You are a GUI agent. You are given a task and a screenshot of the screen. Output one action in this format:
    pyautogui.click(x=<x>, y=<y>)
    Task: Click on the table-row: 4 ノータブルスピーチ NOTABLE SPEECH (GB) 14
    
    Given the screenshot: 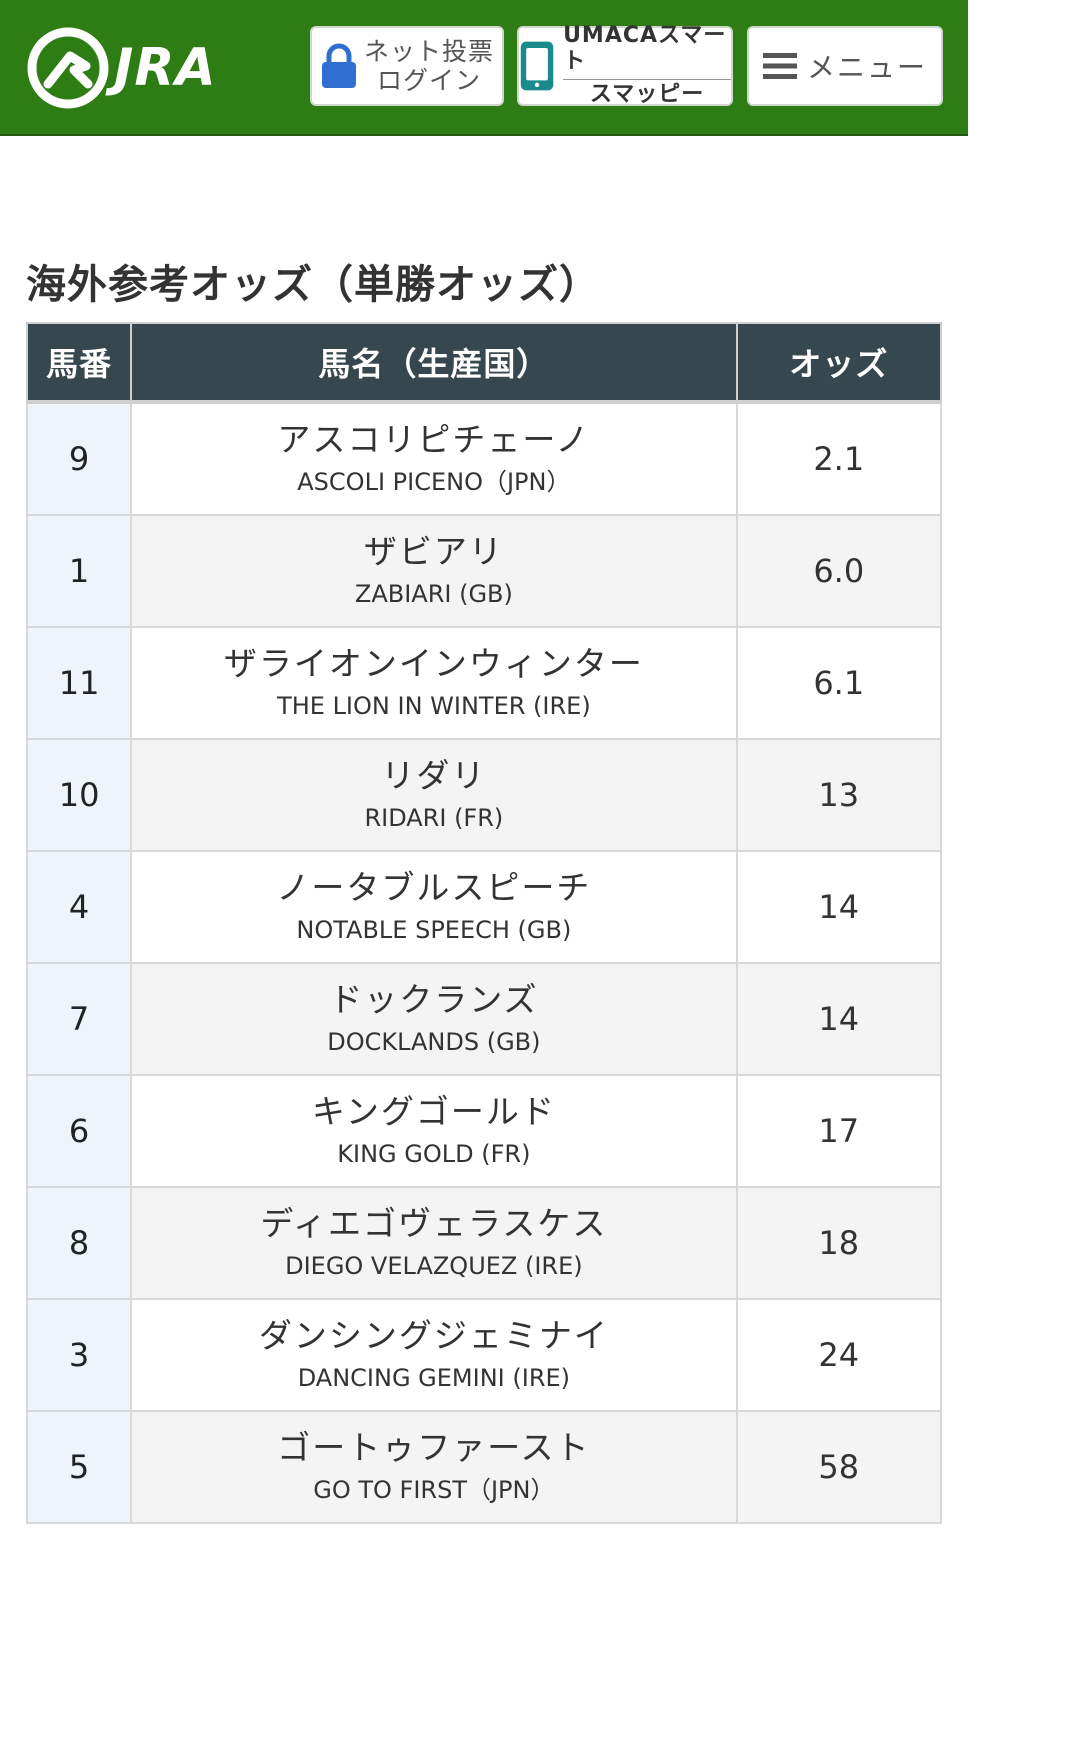 What is the action you would take?
    pyautogui.click(x=484, y=907)
    